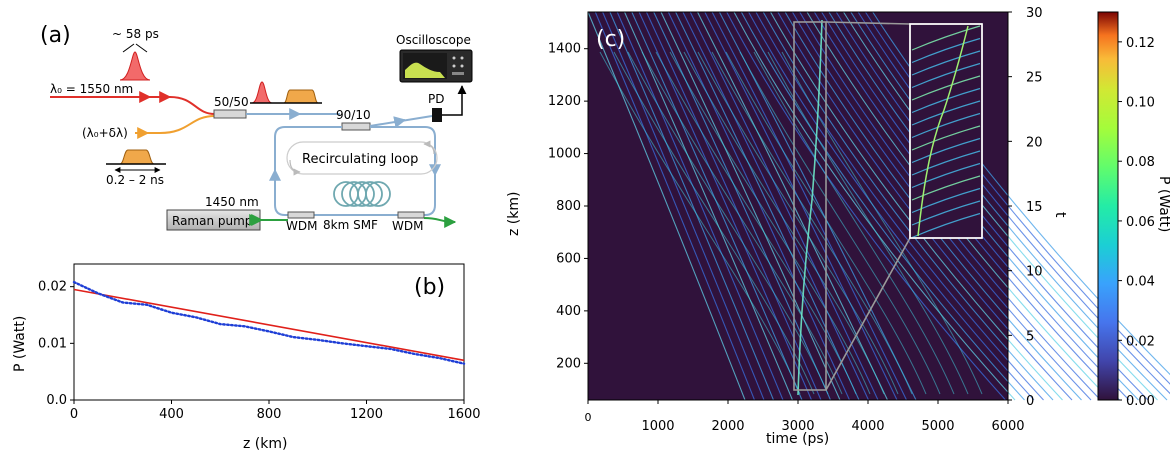  What do you see at coordinates (1034, 78) in the screenshot?
I see `panel-c-right-tick: 25` at bounding box center [1034, 78].